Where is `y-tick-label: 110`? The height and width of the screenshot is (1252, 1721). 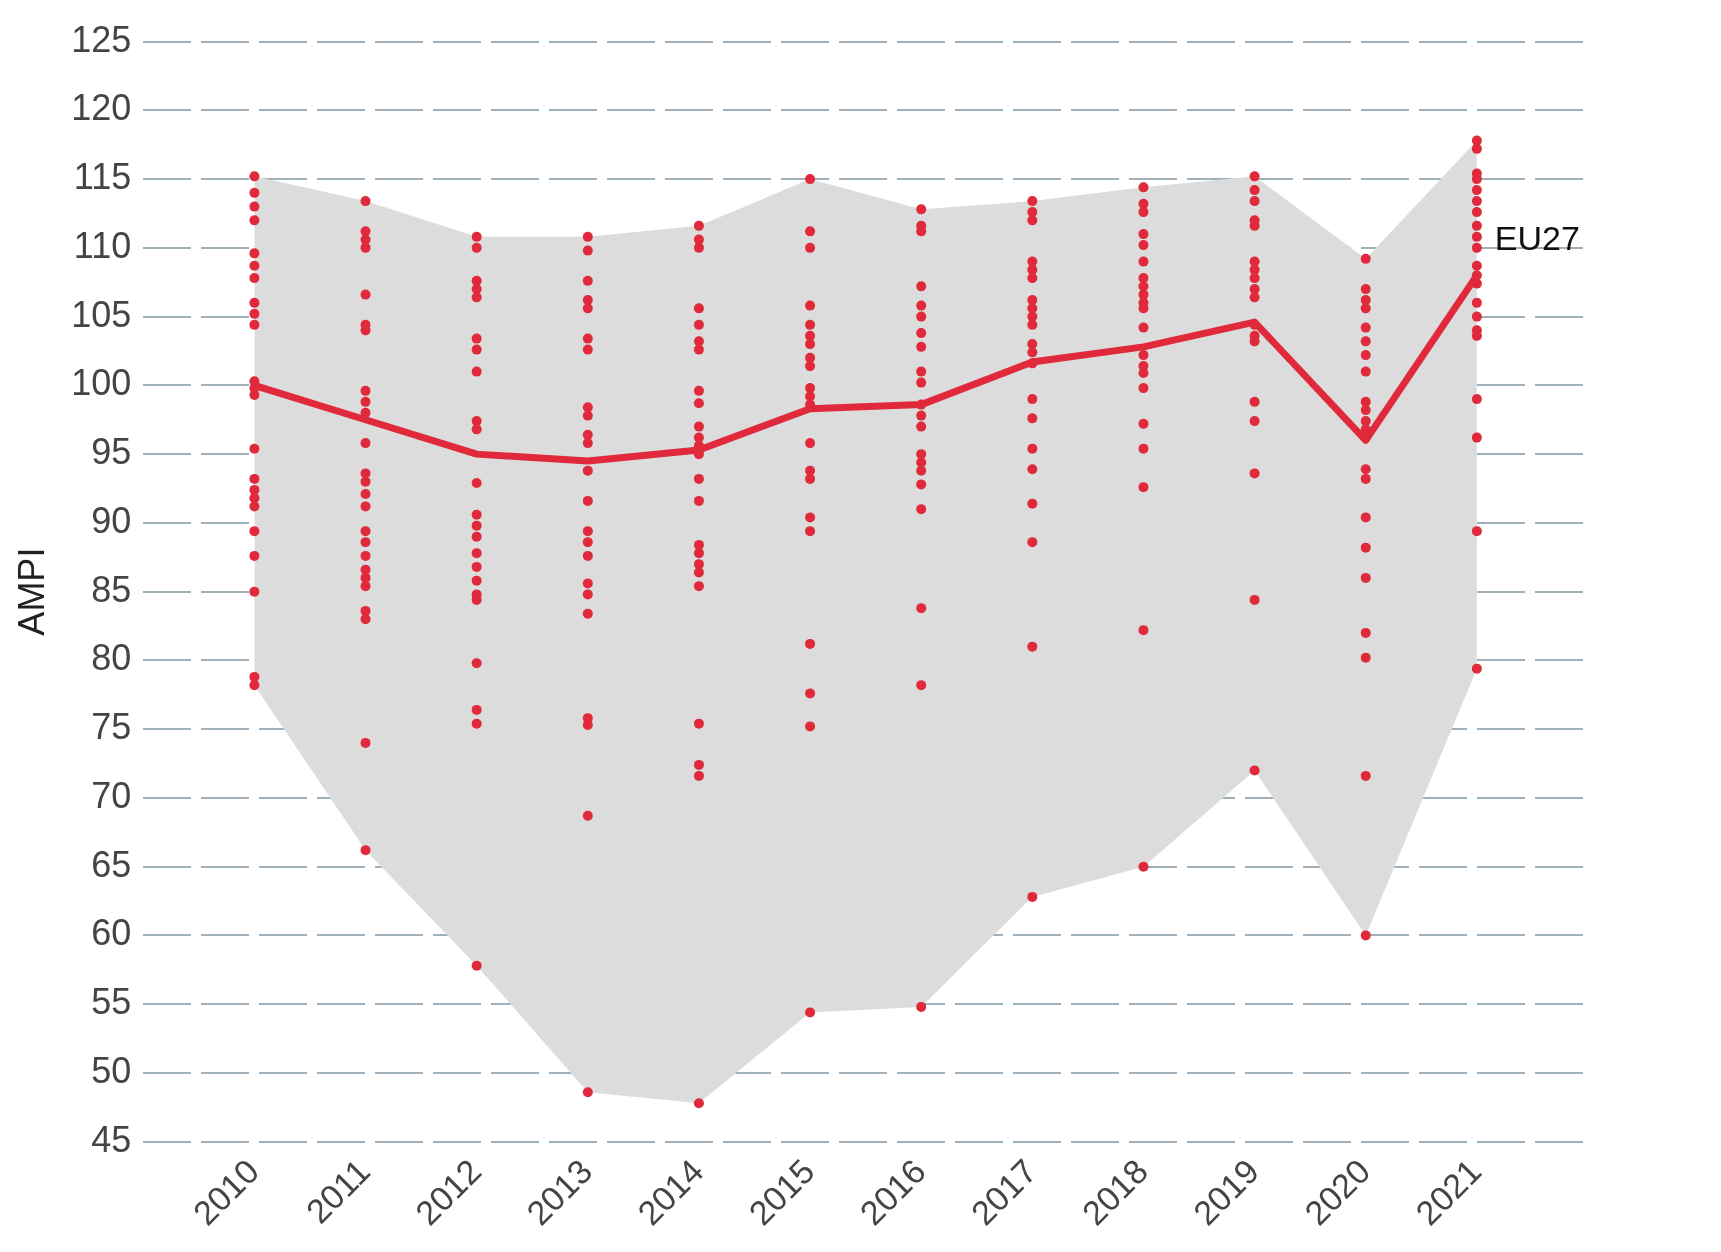 y-tick-label: 110 is located at coordinates (102, 245).